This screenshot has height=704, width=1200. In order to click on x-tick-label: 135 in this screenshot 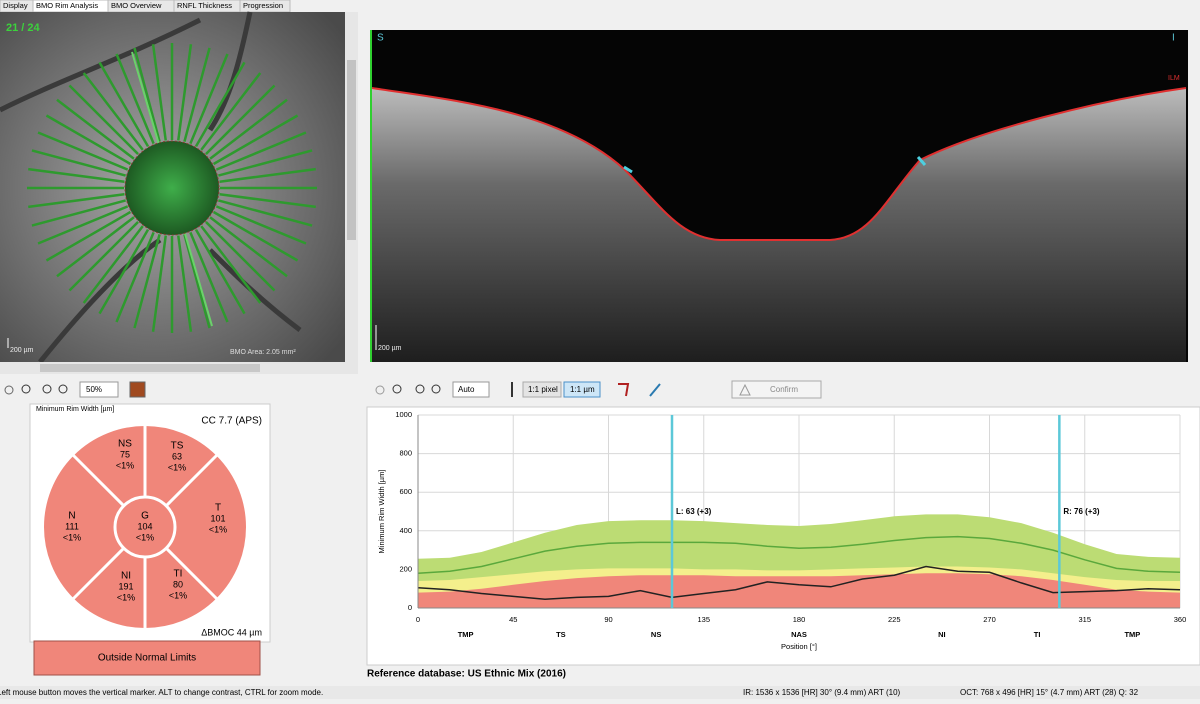, I will do `click(703, 619)`.